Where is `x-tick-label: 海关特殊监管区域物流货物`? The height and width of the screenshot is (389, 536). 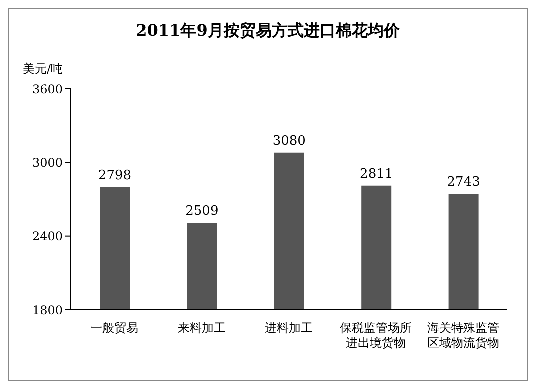
x-tick-label: 海关特殊监管区域物流货物 is located at coordinates (463, 335).